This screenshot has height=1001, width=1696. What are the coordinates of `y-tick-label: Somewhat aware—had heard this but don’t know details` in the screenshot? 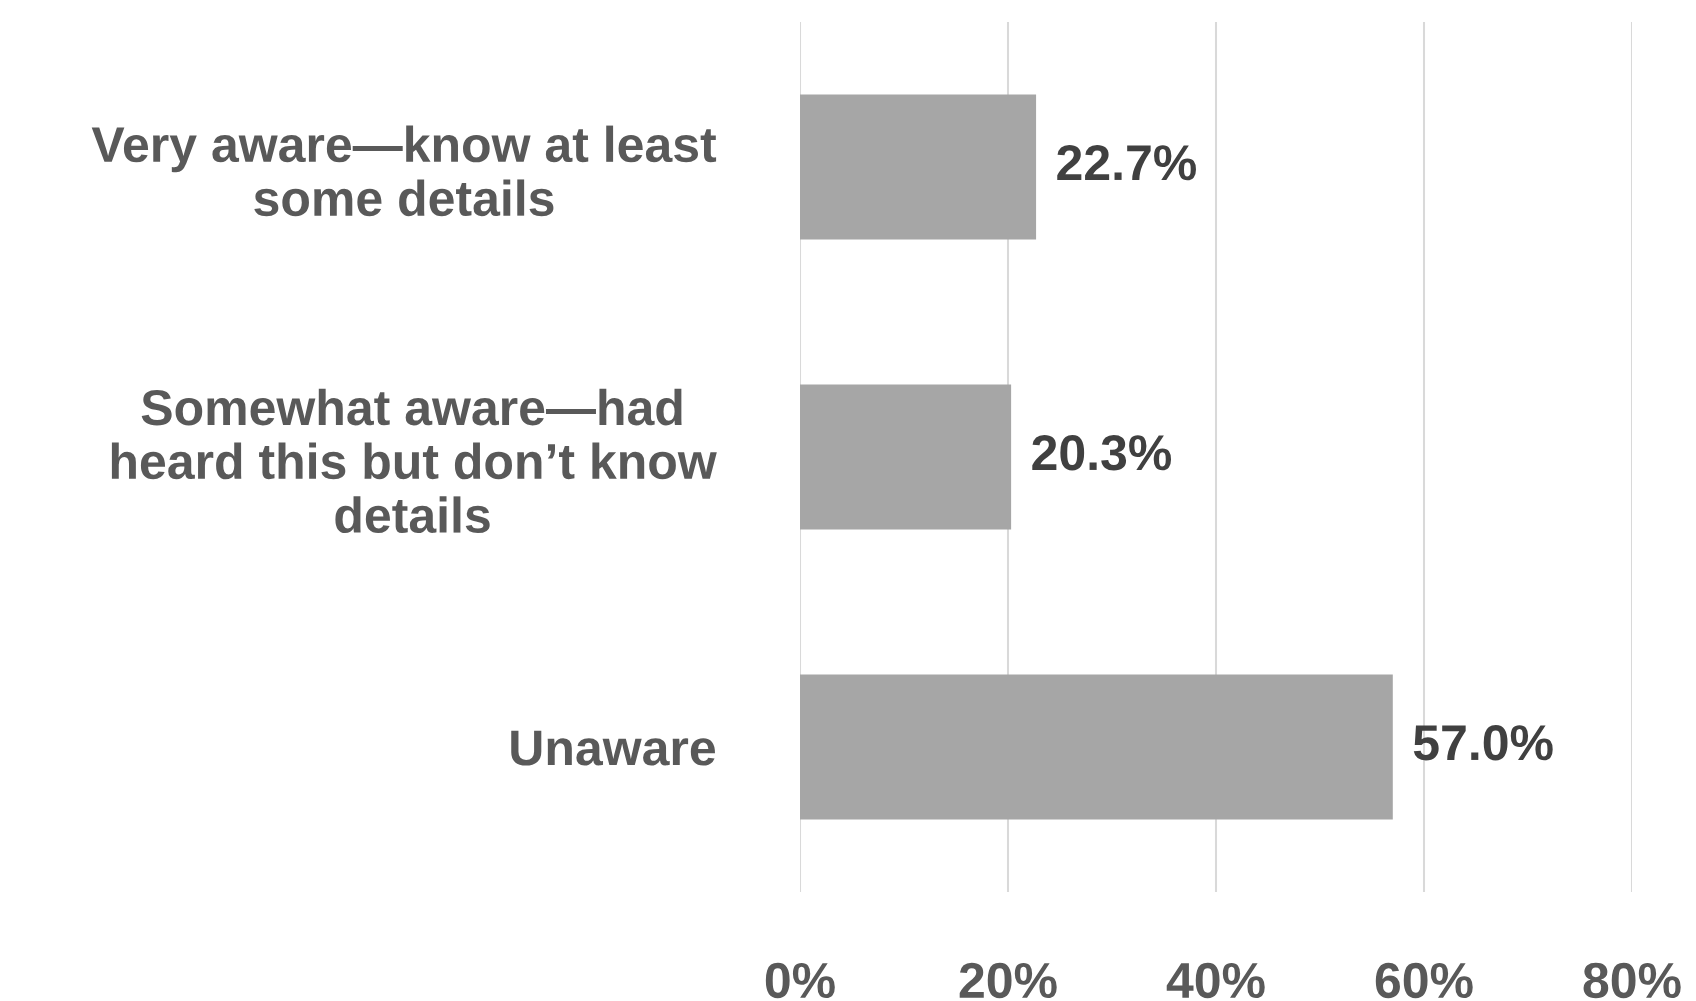 It's located at (414, 461).